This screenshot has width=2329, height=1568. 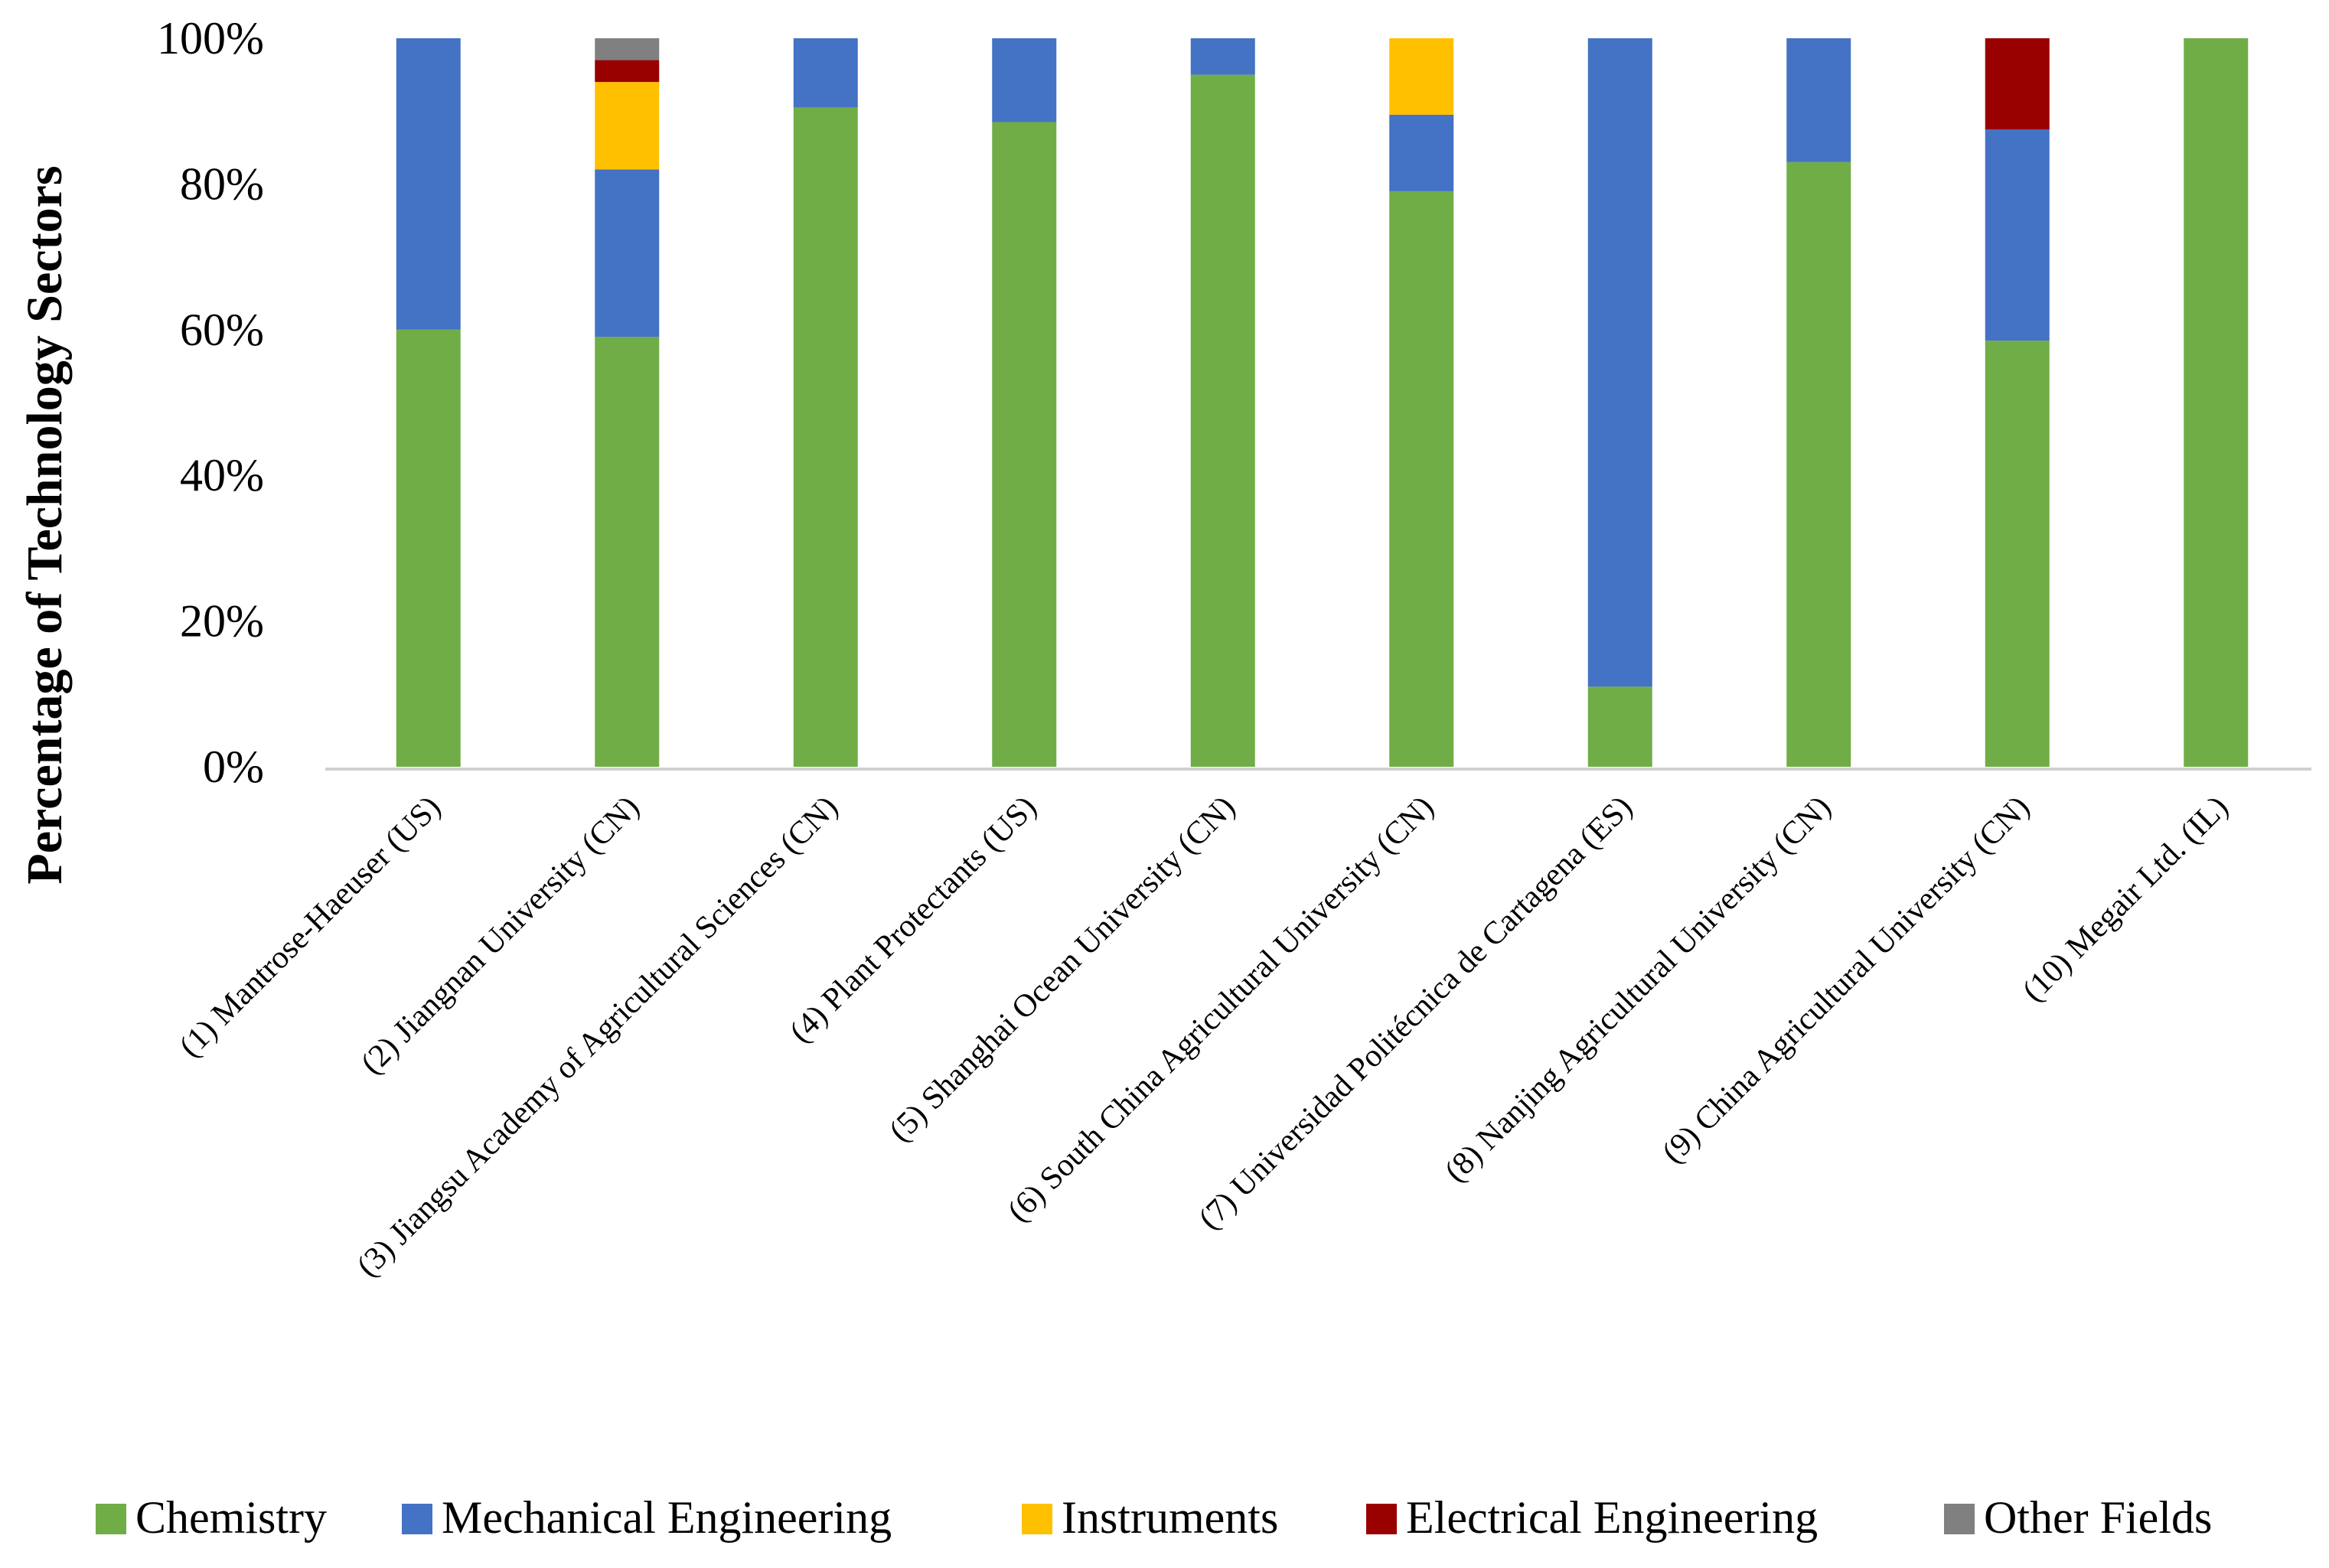 I want to click on legend-label: Mechanical Engineering, so click(x=667, y=1517).